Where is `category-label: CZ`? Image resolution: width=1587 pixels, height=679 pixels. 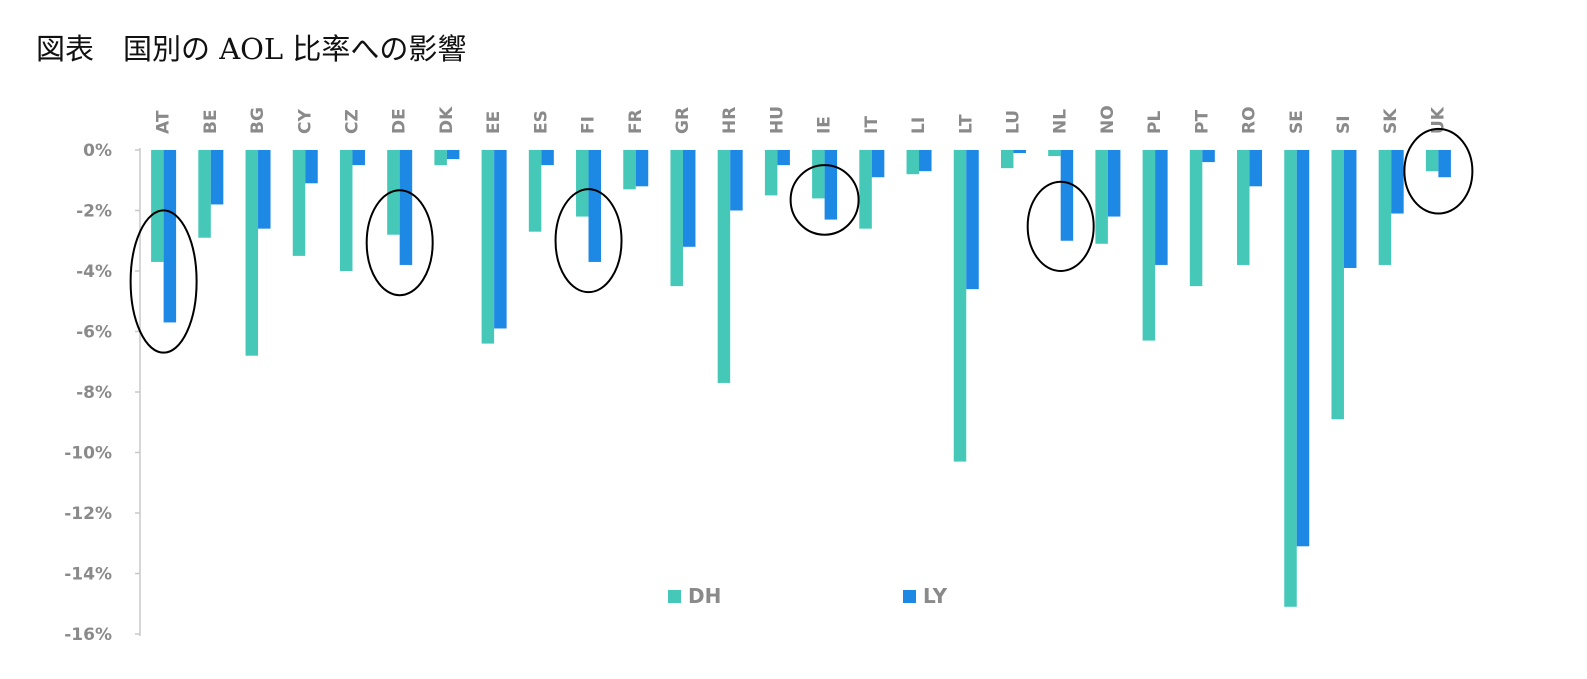
category-label: CZ is located at coordinates (352, 121).